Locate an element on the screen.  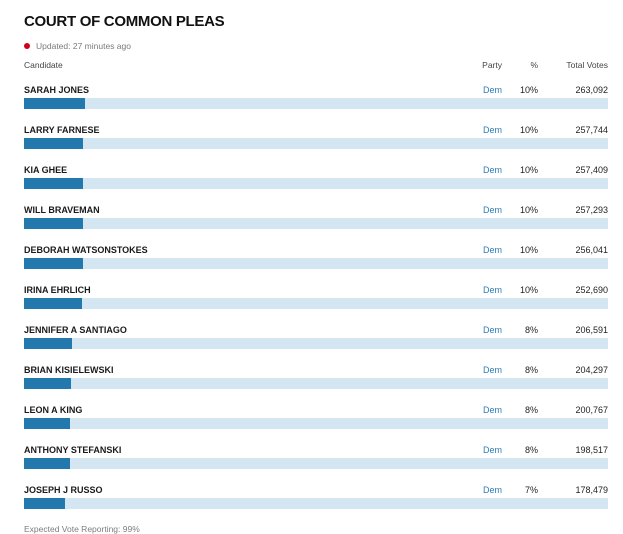
column-headers: Candidate Party % Total Votes is located at coordinates (316, 65).